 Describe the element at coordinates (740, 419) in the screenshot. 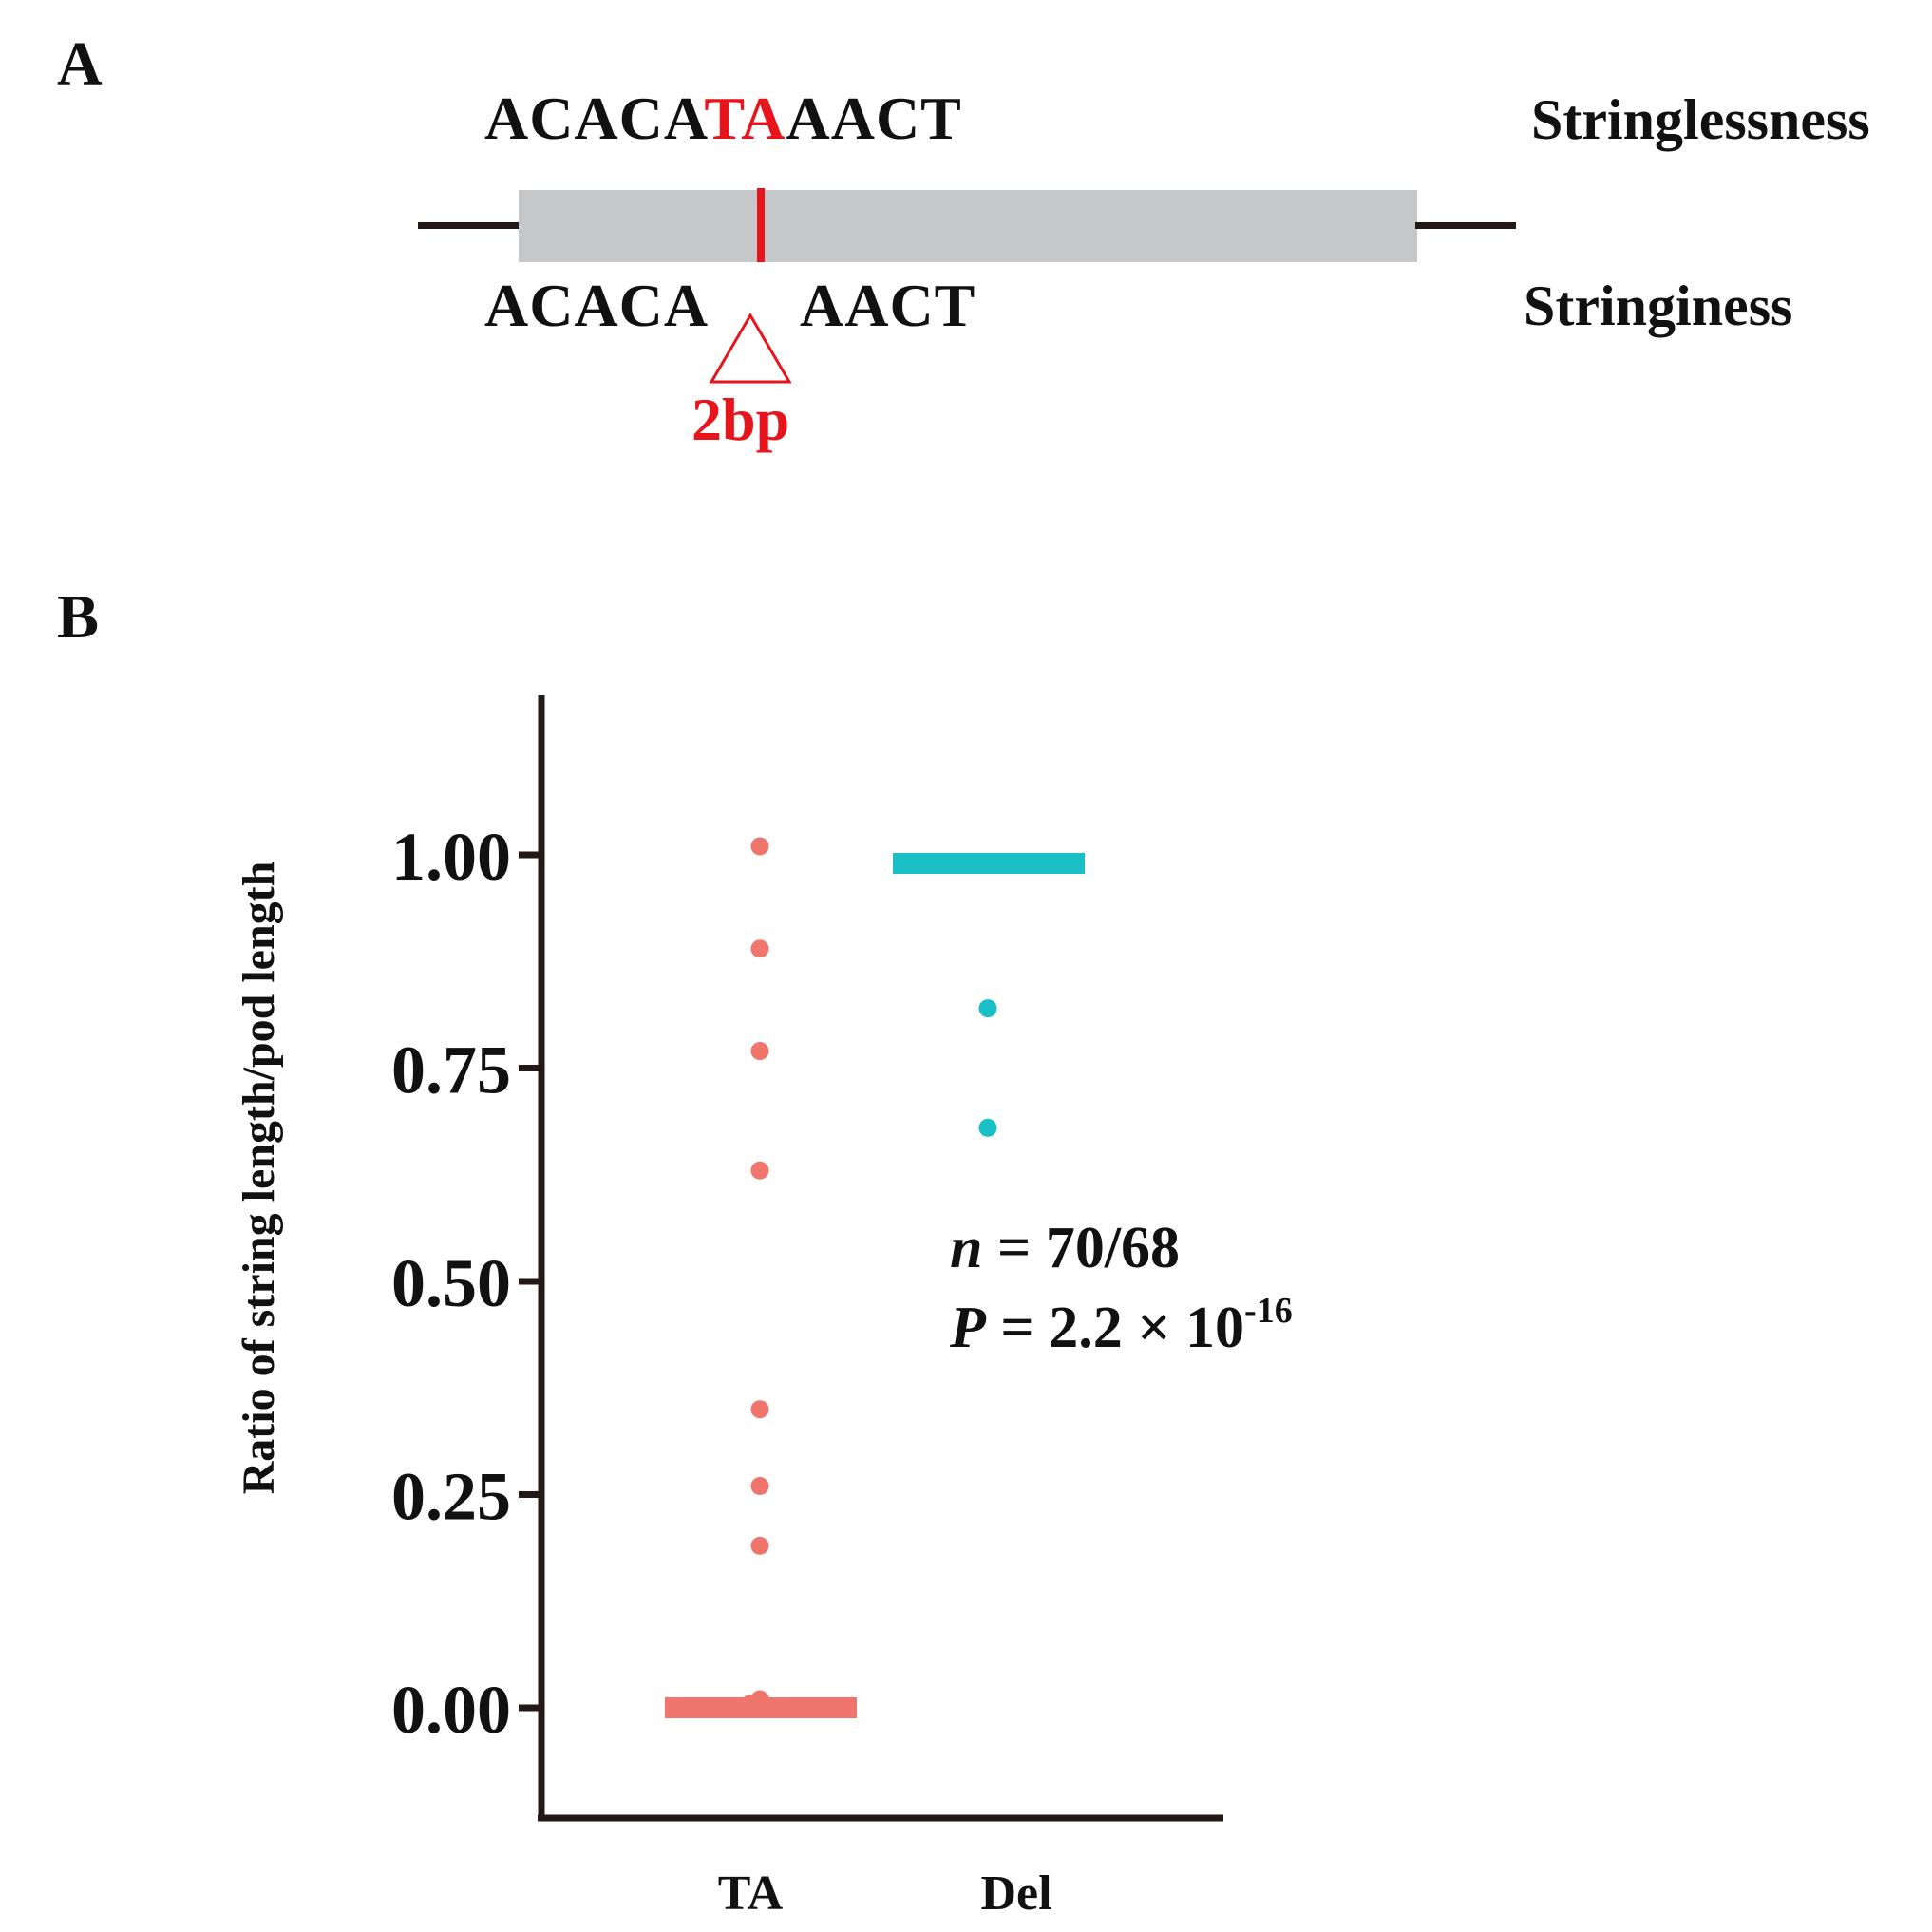

I see `deletion-size-label: 2bp` at that location.